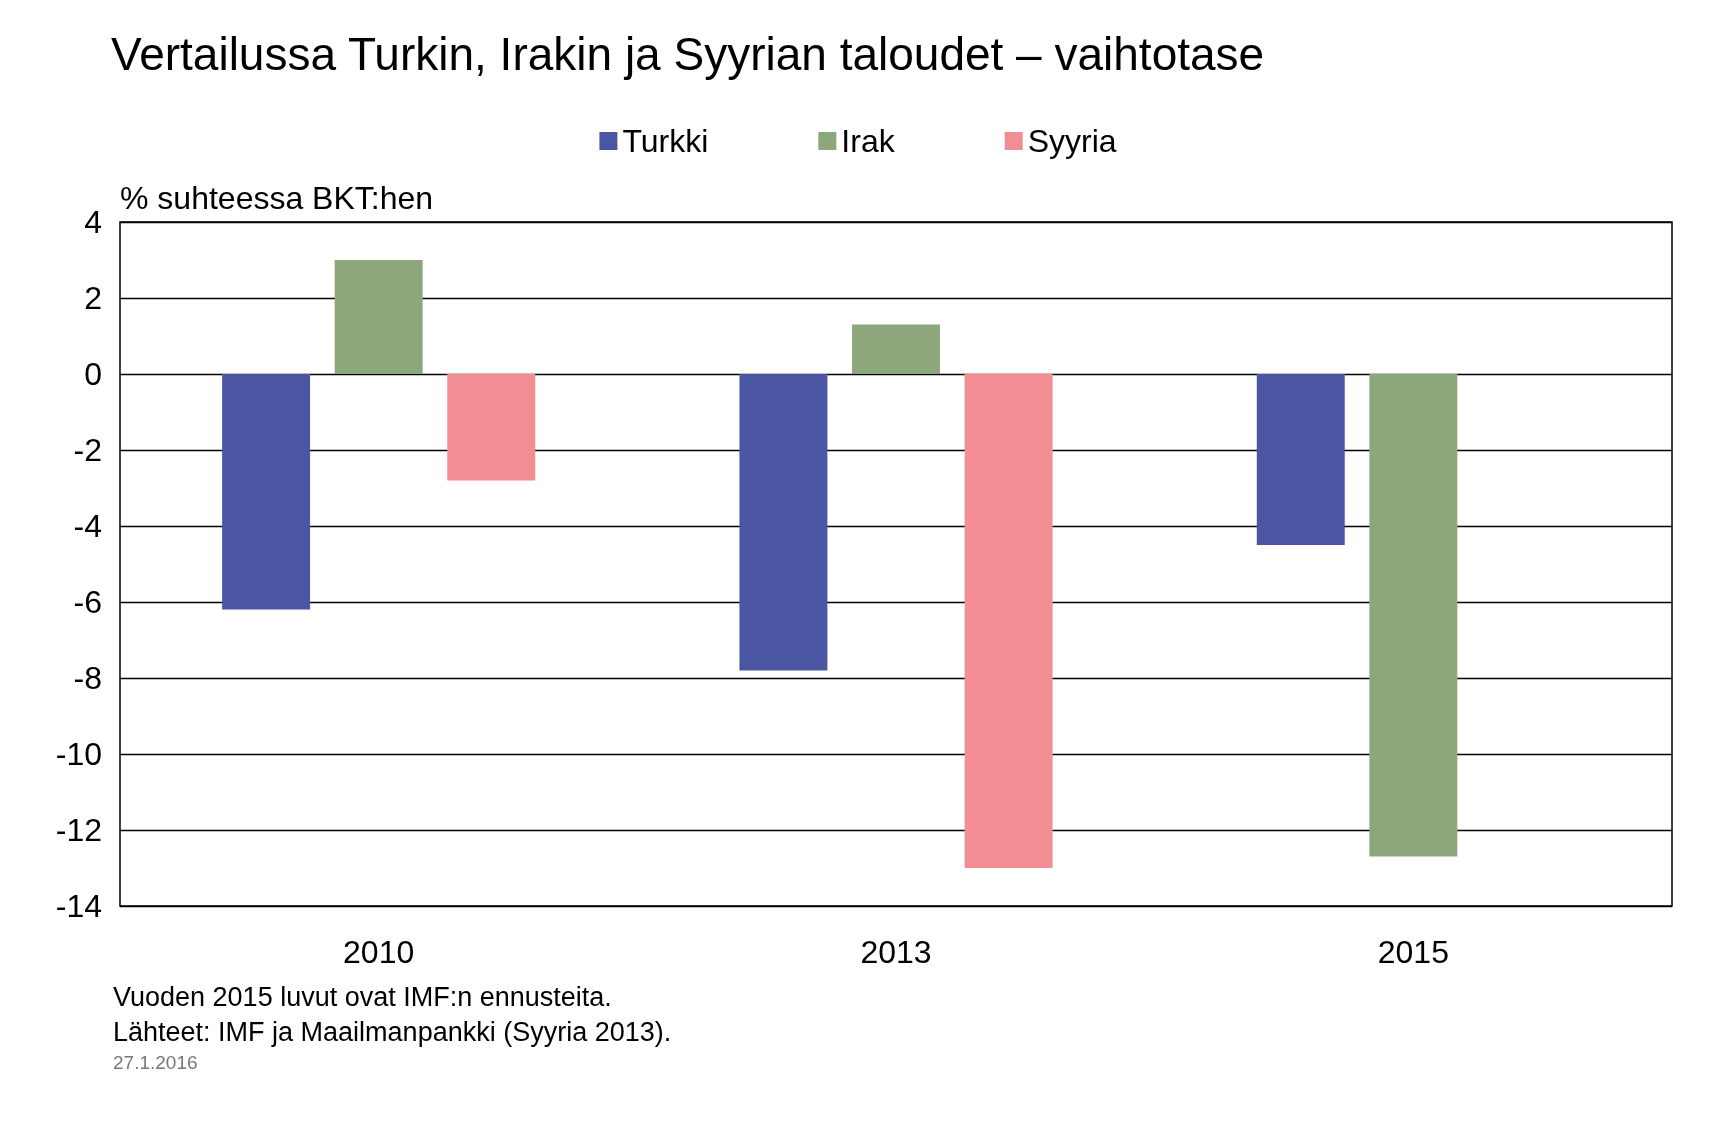 The image size is (1718, 1122). Describe the element at coordinates (93, 222) in the screenshot. I see `y-tick-label: 4` at that location.